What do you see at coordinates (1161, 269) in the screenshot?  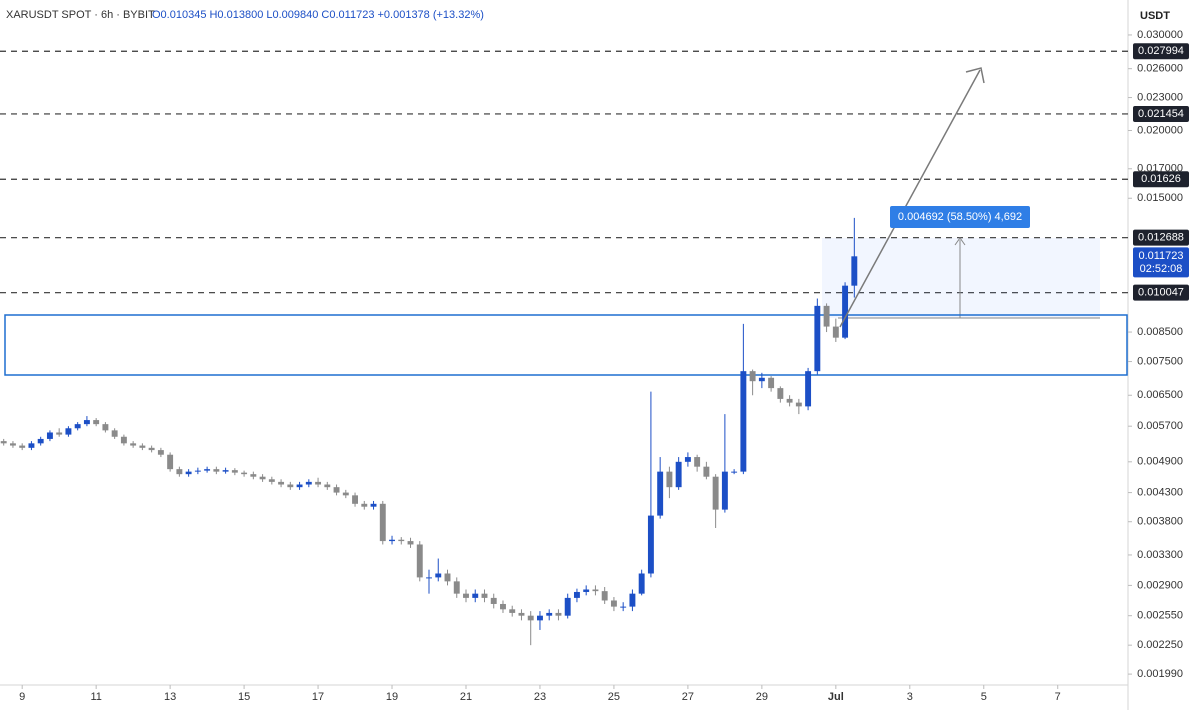 I see `countdown: 02:52:08` at bounding box center [1161, 269].